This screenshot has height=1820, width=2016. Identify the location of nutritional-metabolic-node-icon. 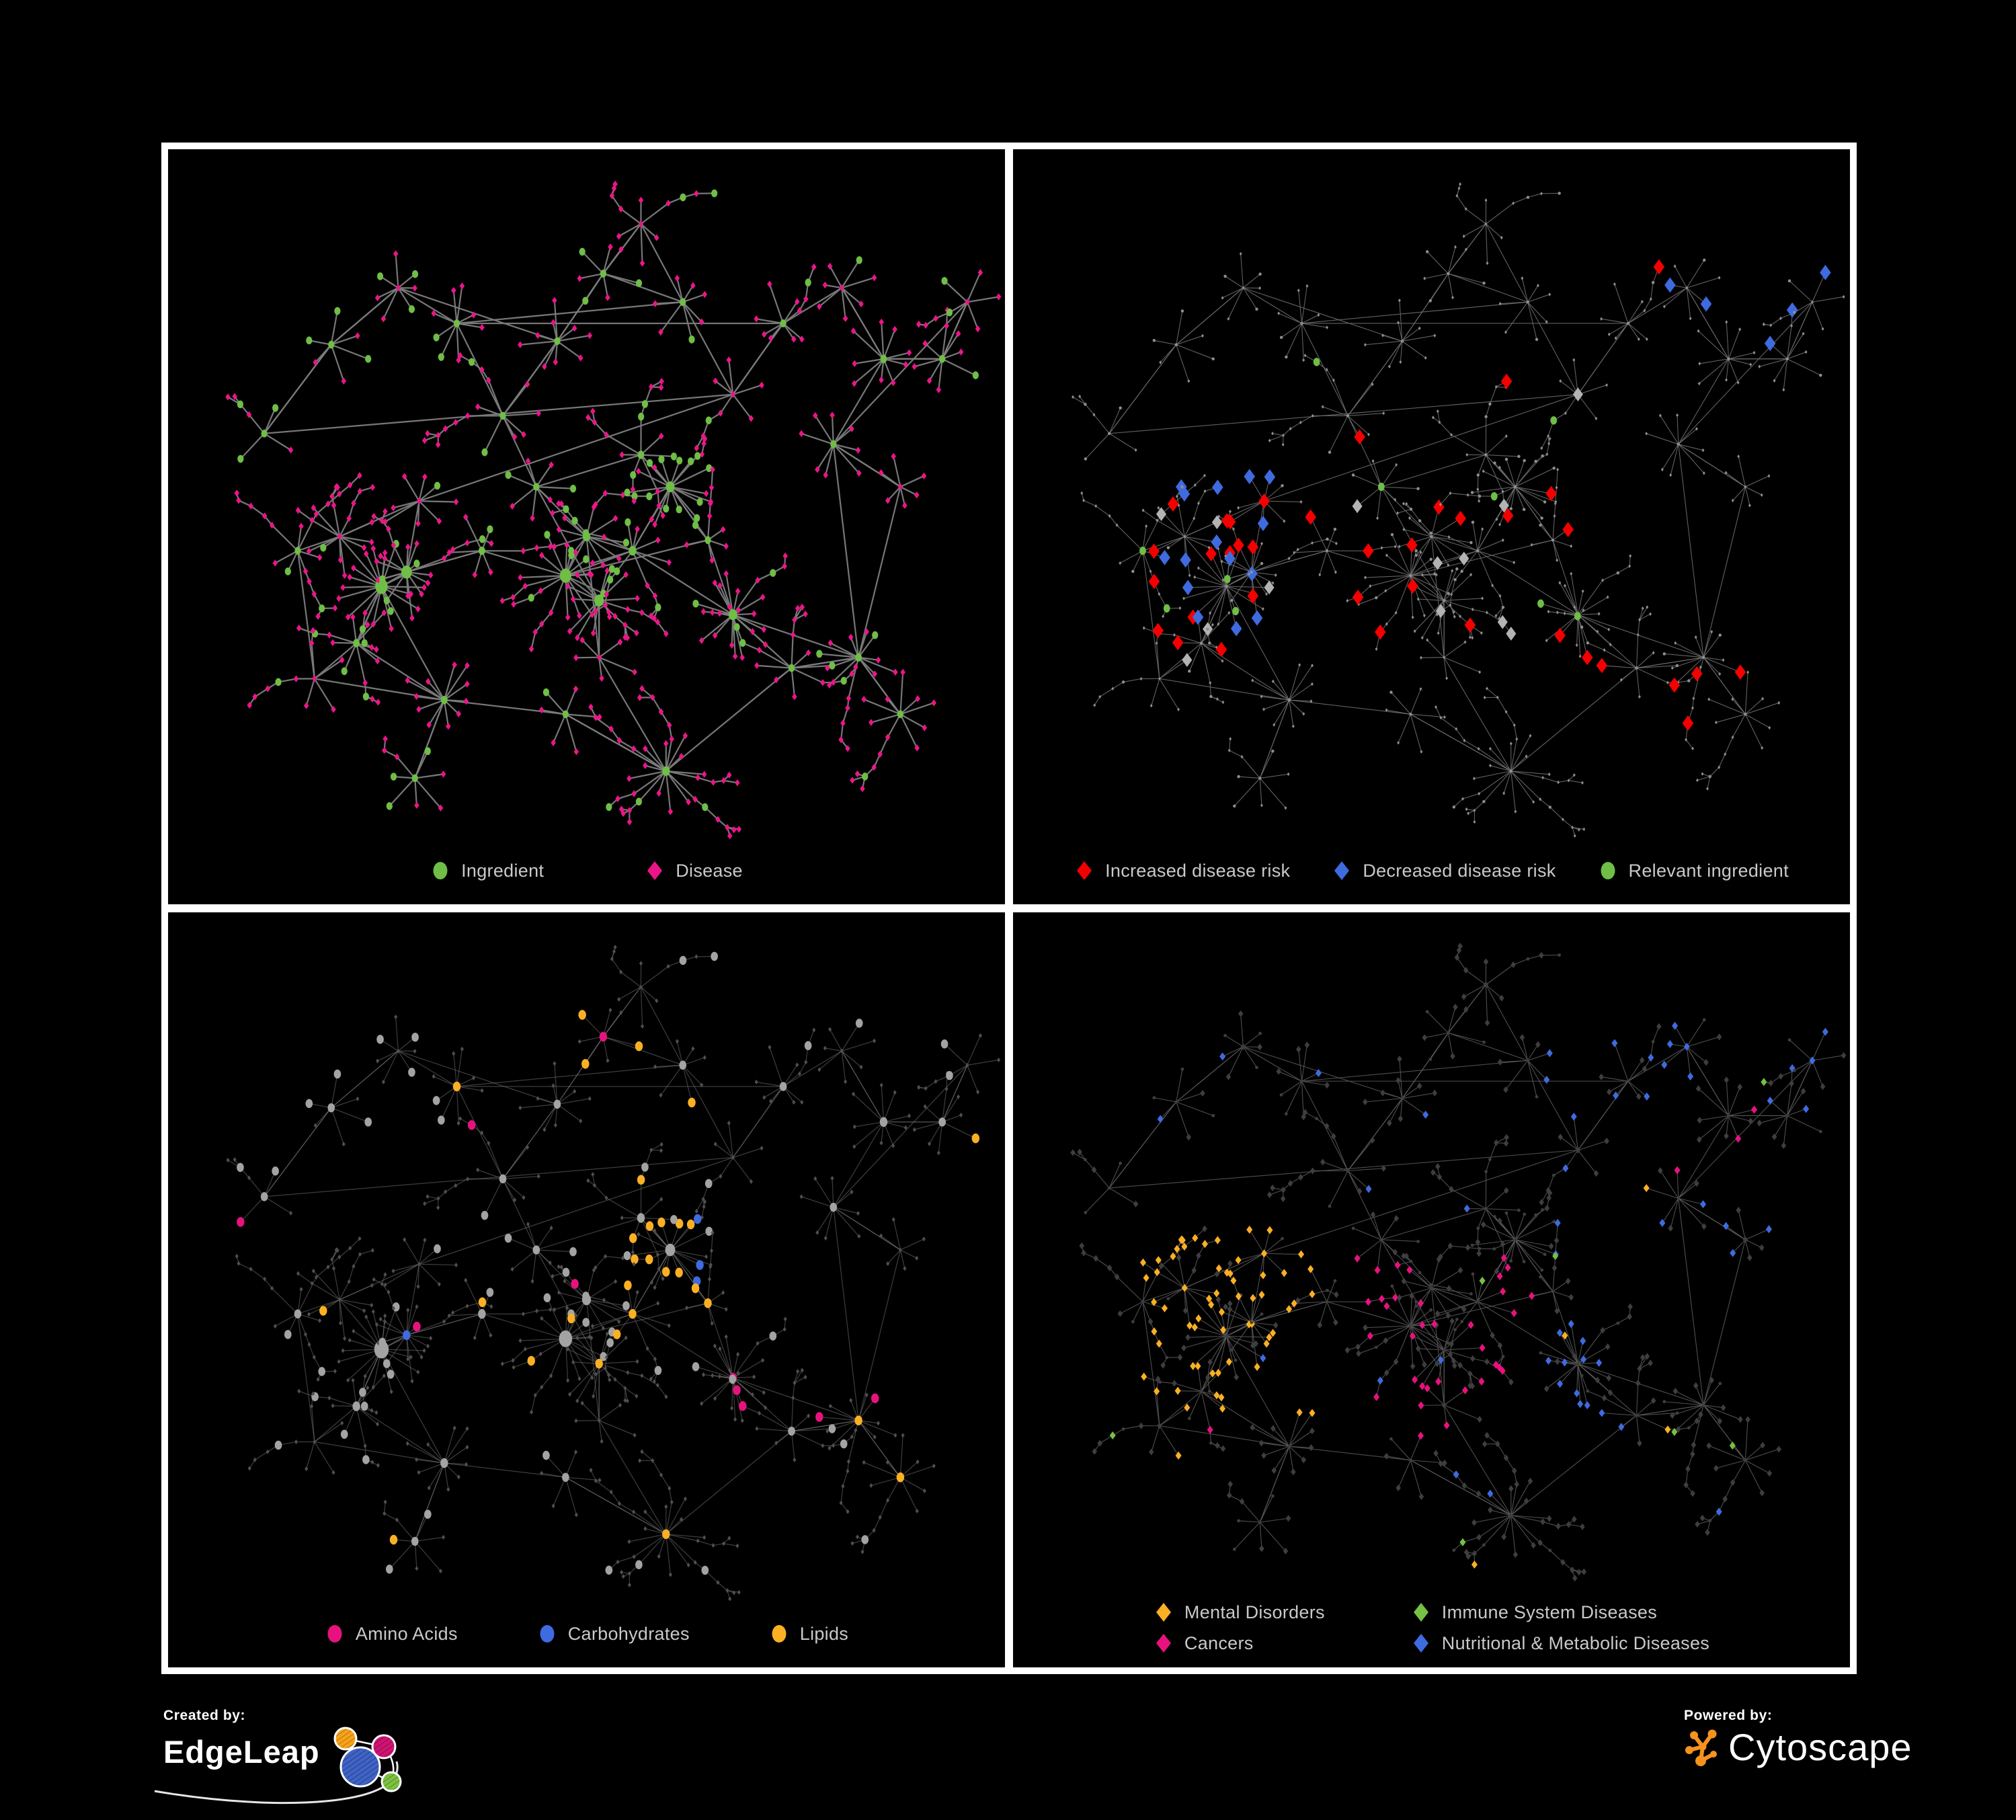
(1421, 1643).